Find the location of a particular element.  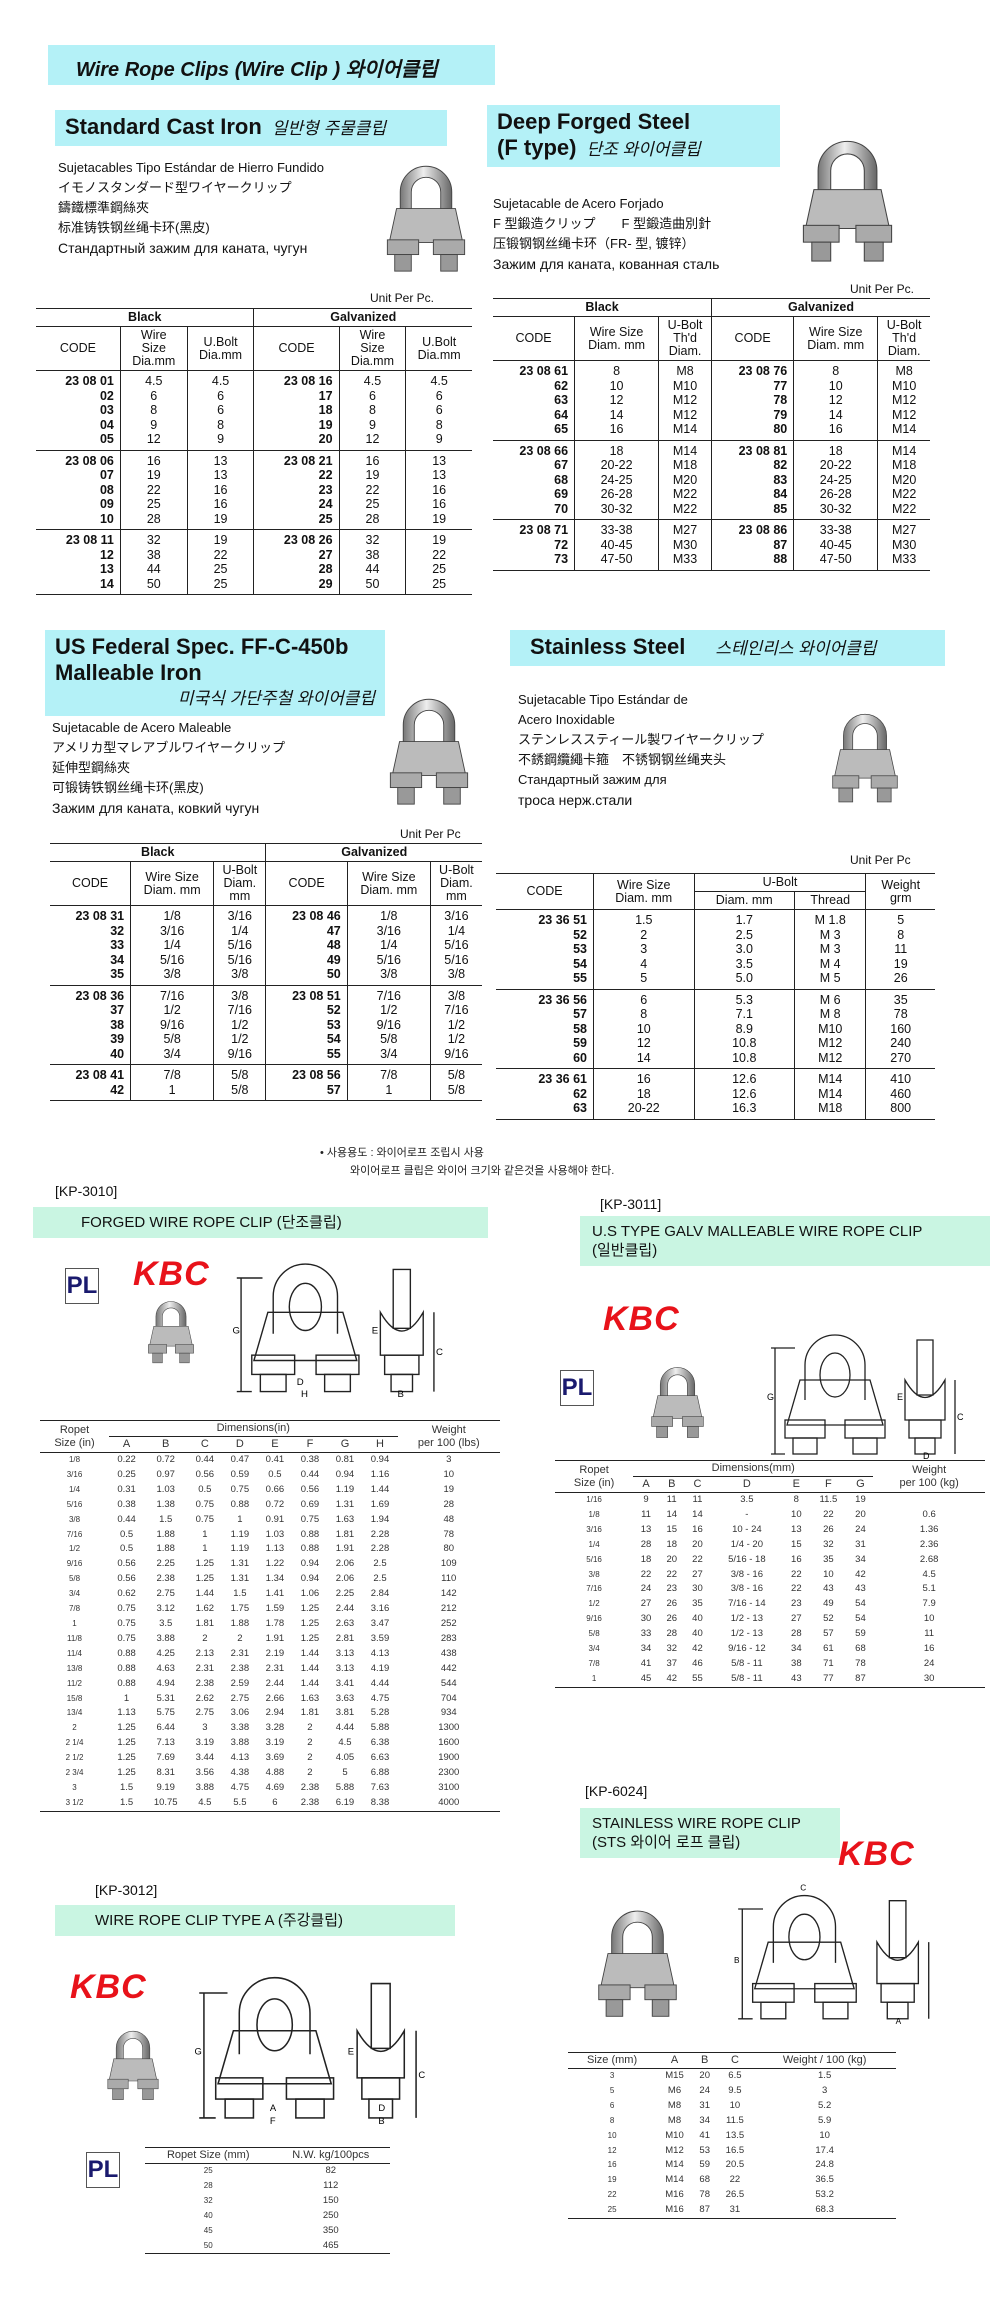

column-header: CODE is located at coordinates (90, 883).